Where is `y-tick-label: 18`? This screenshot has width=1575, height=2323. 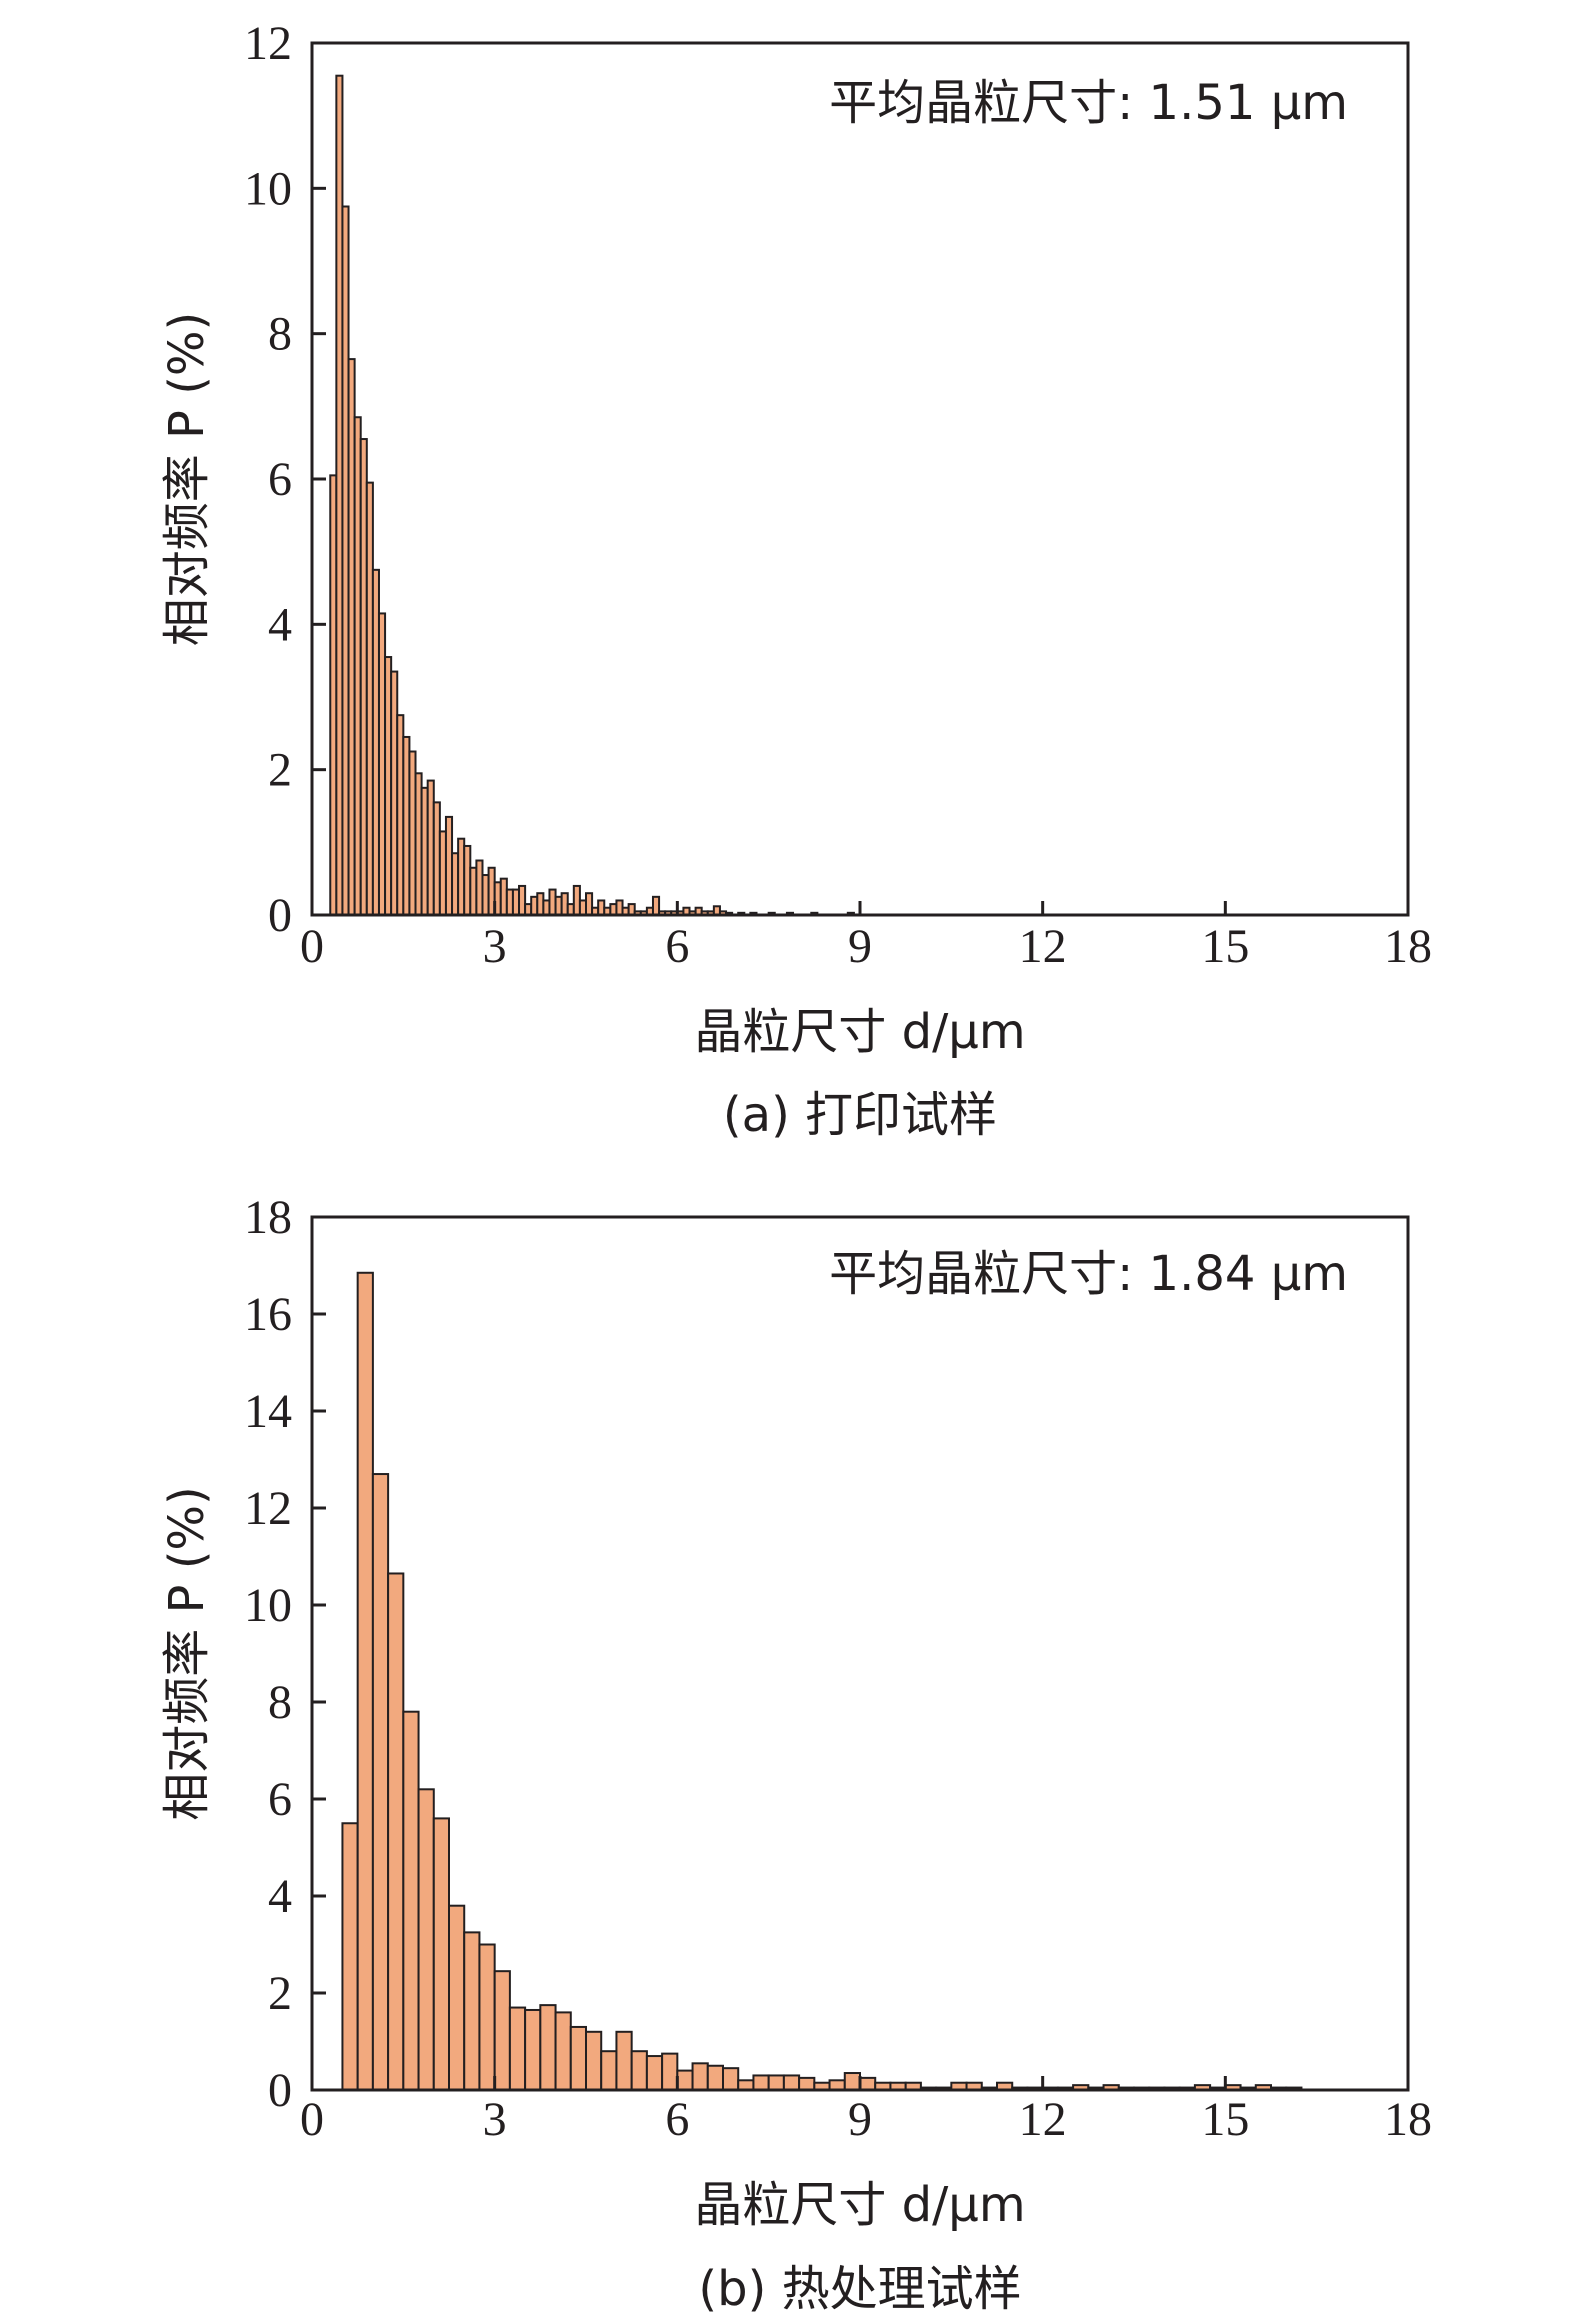 y-tick-label: 18 is located at coordinates (268, 1217).